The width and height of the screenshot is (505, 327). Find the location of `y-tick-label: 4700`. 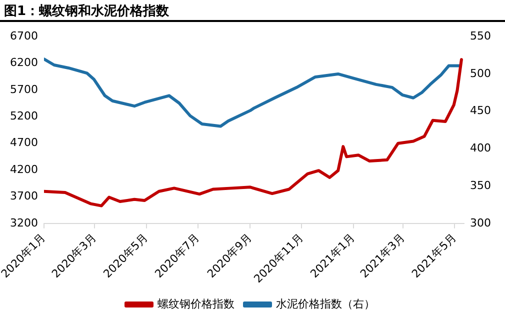

y-tick-label: 4700 is located at coordinates (24, 143).